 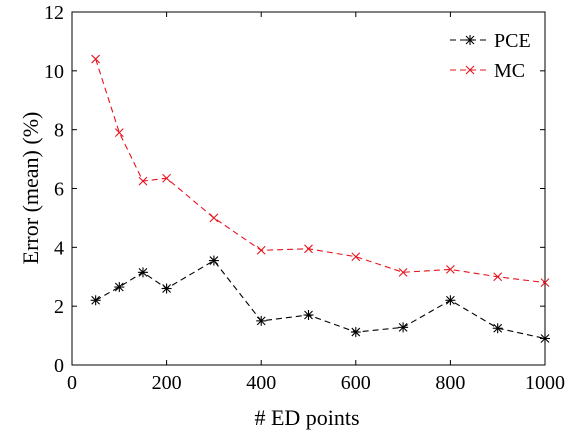 What do you see at coordinates (490, 56) in the screenshot?
I see `legend: PCE MC` at bounding box center [490, 56].